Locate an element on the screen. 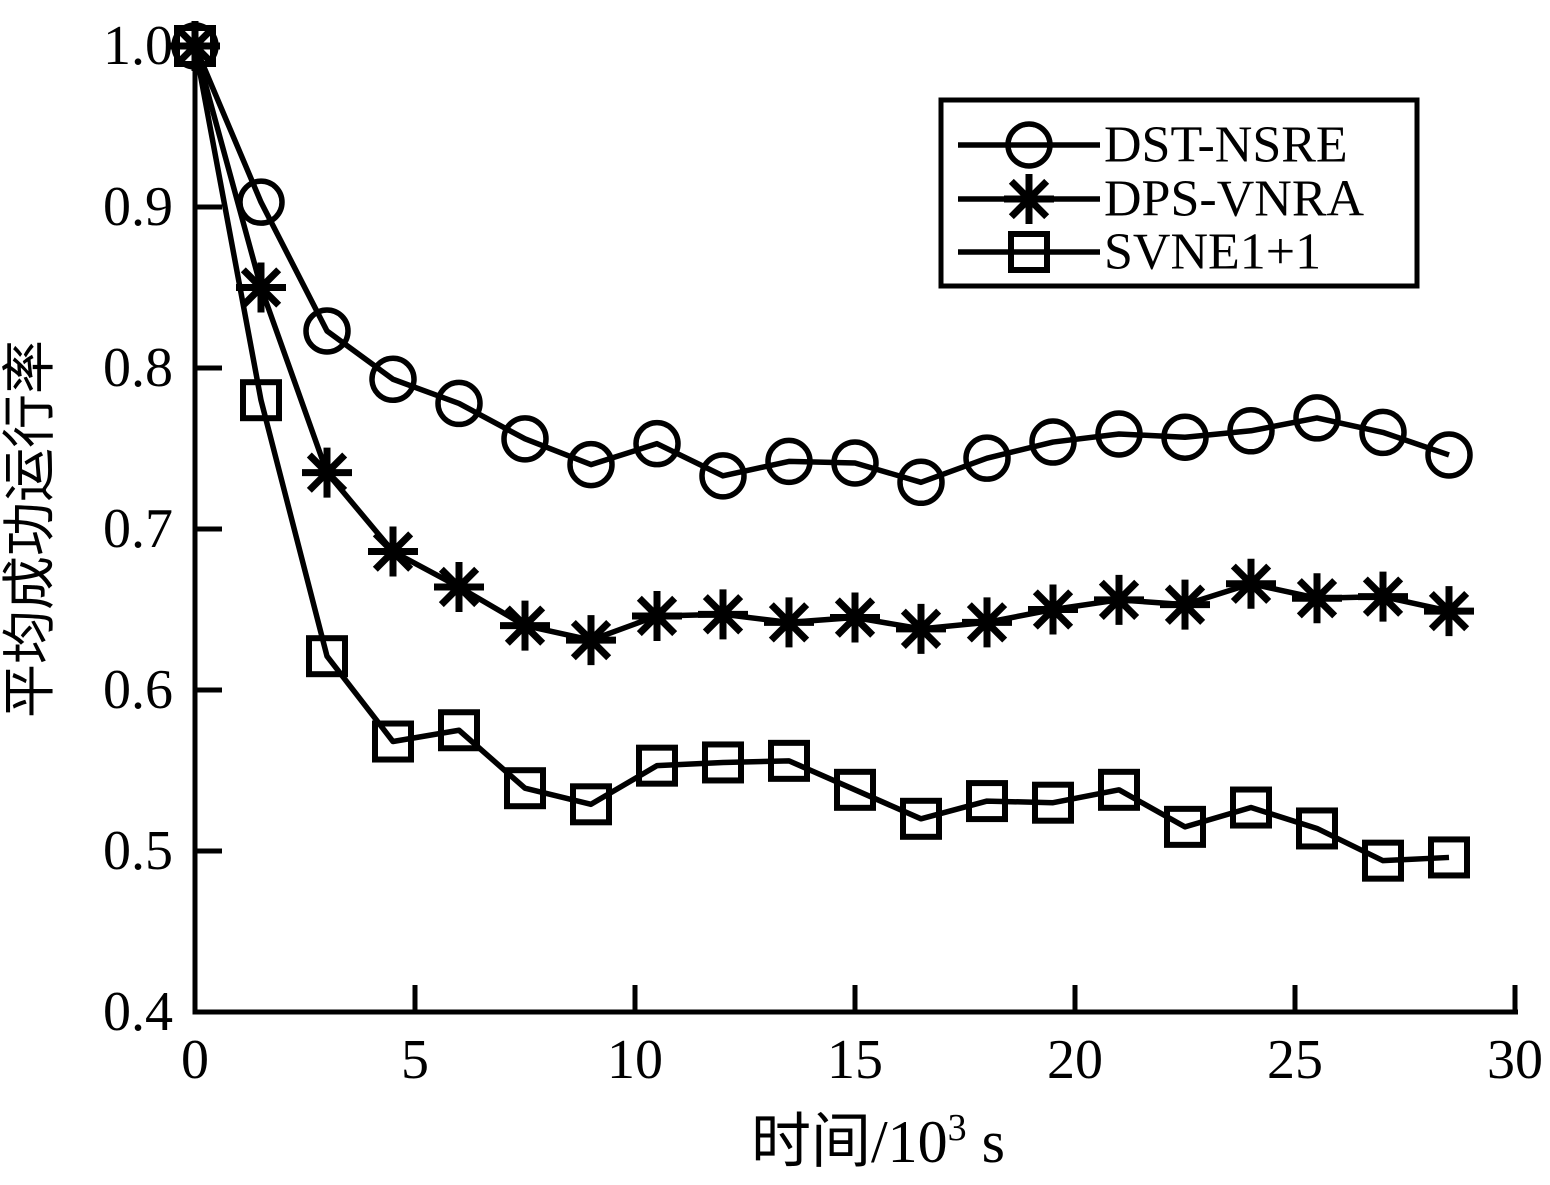  y-tick-label: 1.0 is located at coordinates (138, 46).